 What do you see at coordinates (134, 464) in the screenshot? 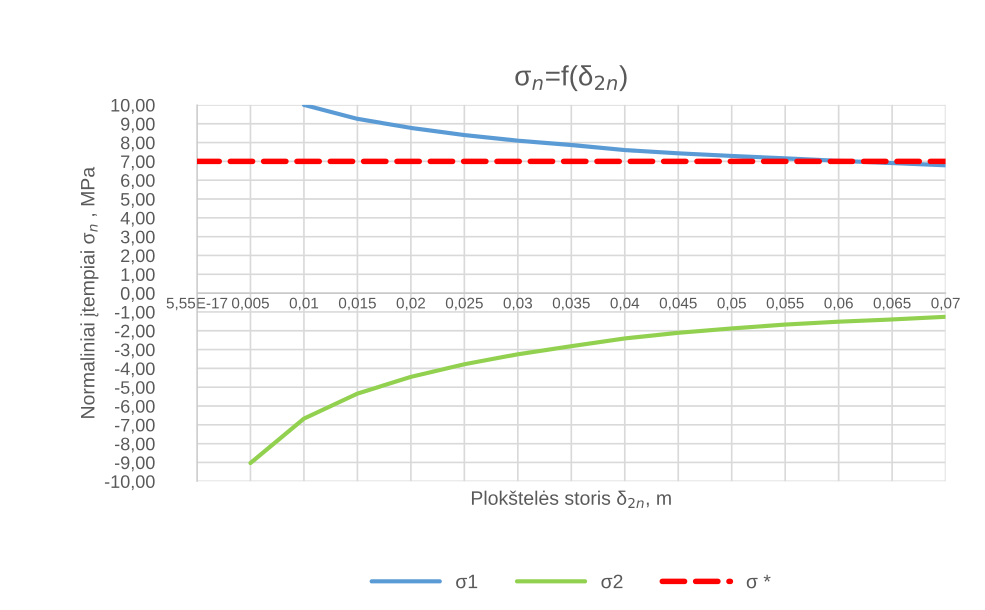
I see `y-tick-label: -9,00` at bounding box center [134, 464].